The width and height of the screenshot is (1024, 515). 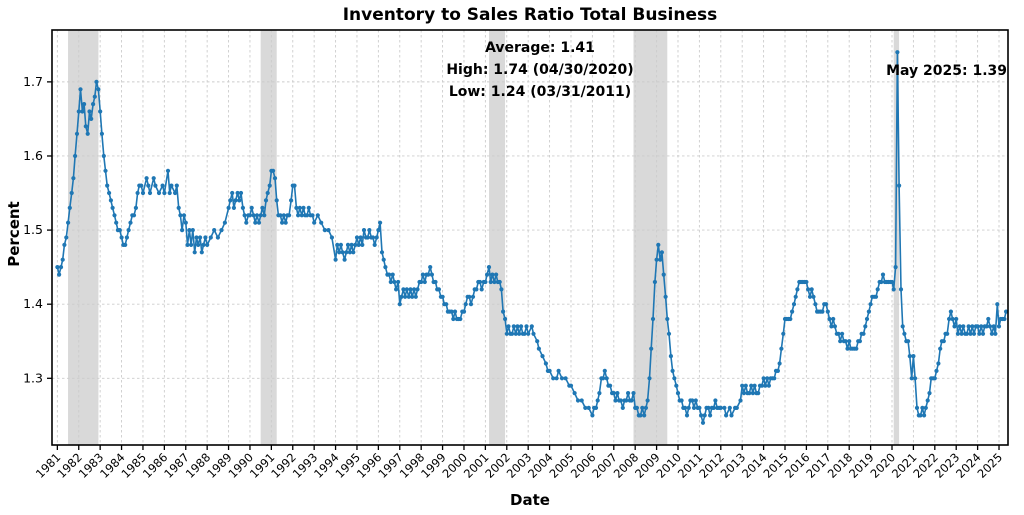 I want to click on recession-band, so click(x=268, y=237).